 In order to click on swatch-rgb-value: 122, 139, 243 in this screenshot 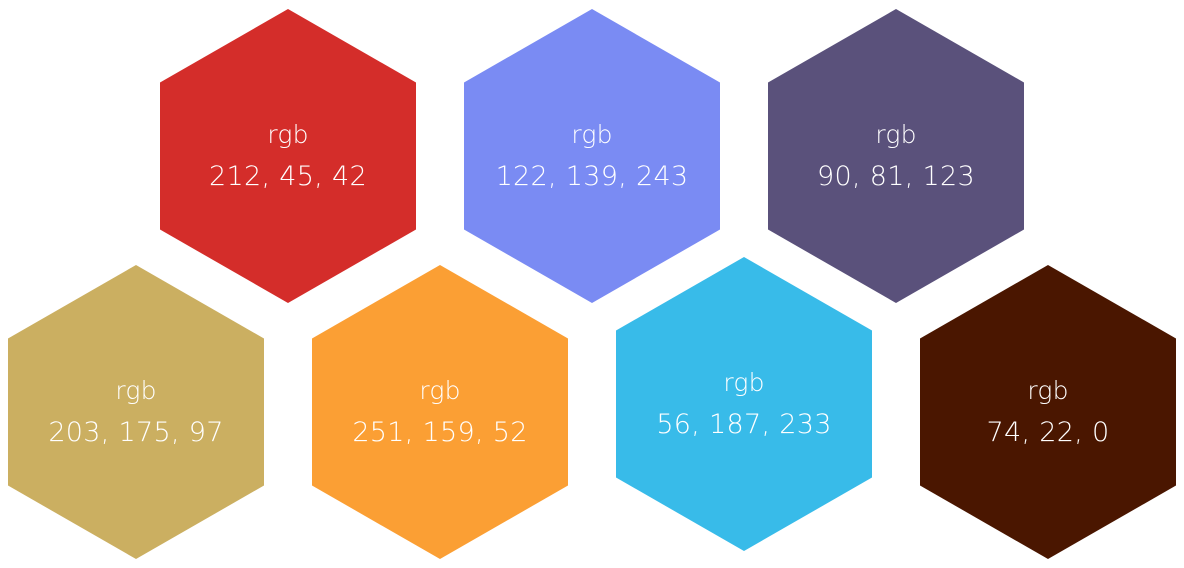, I will do `click(592, 176)`.